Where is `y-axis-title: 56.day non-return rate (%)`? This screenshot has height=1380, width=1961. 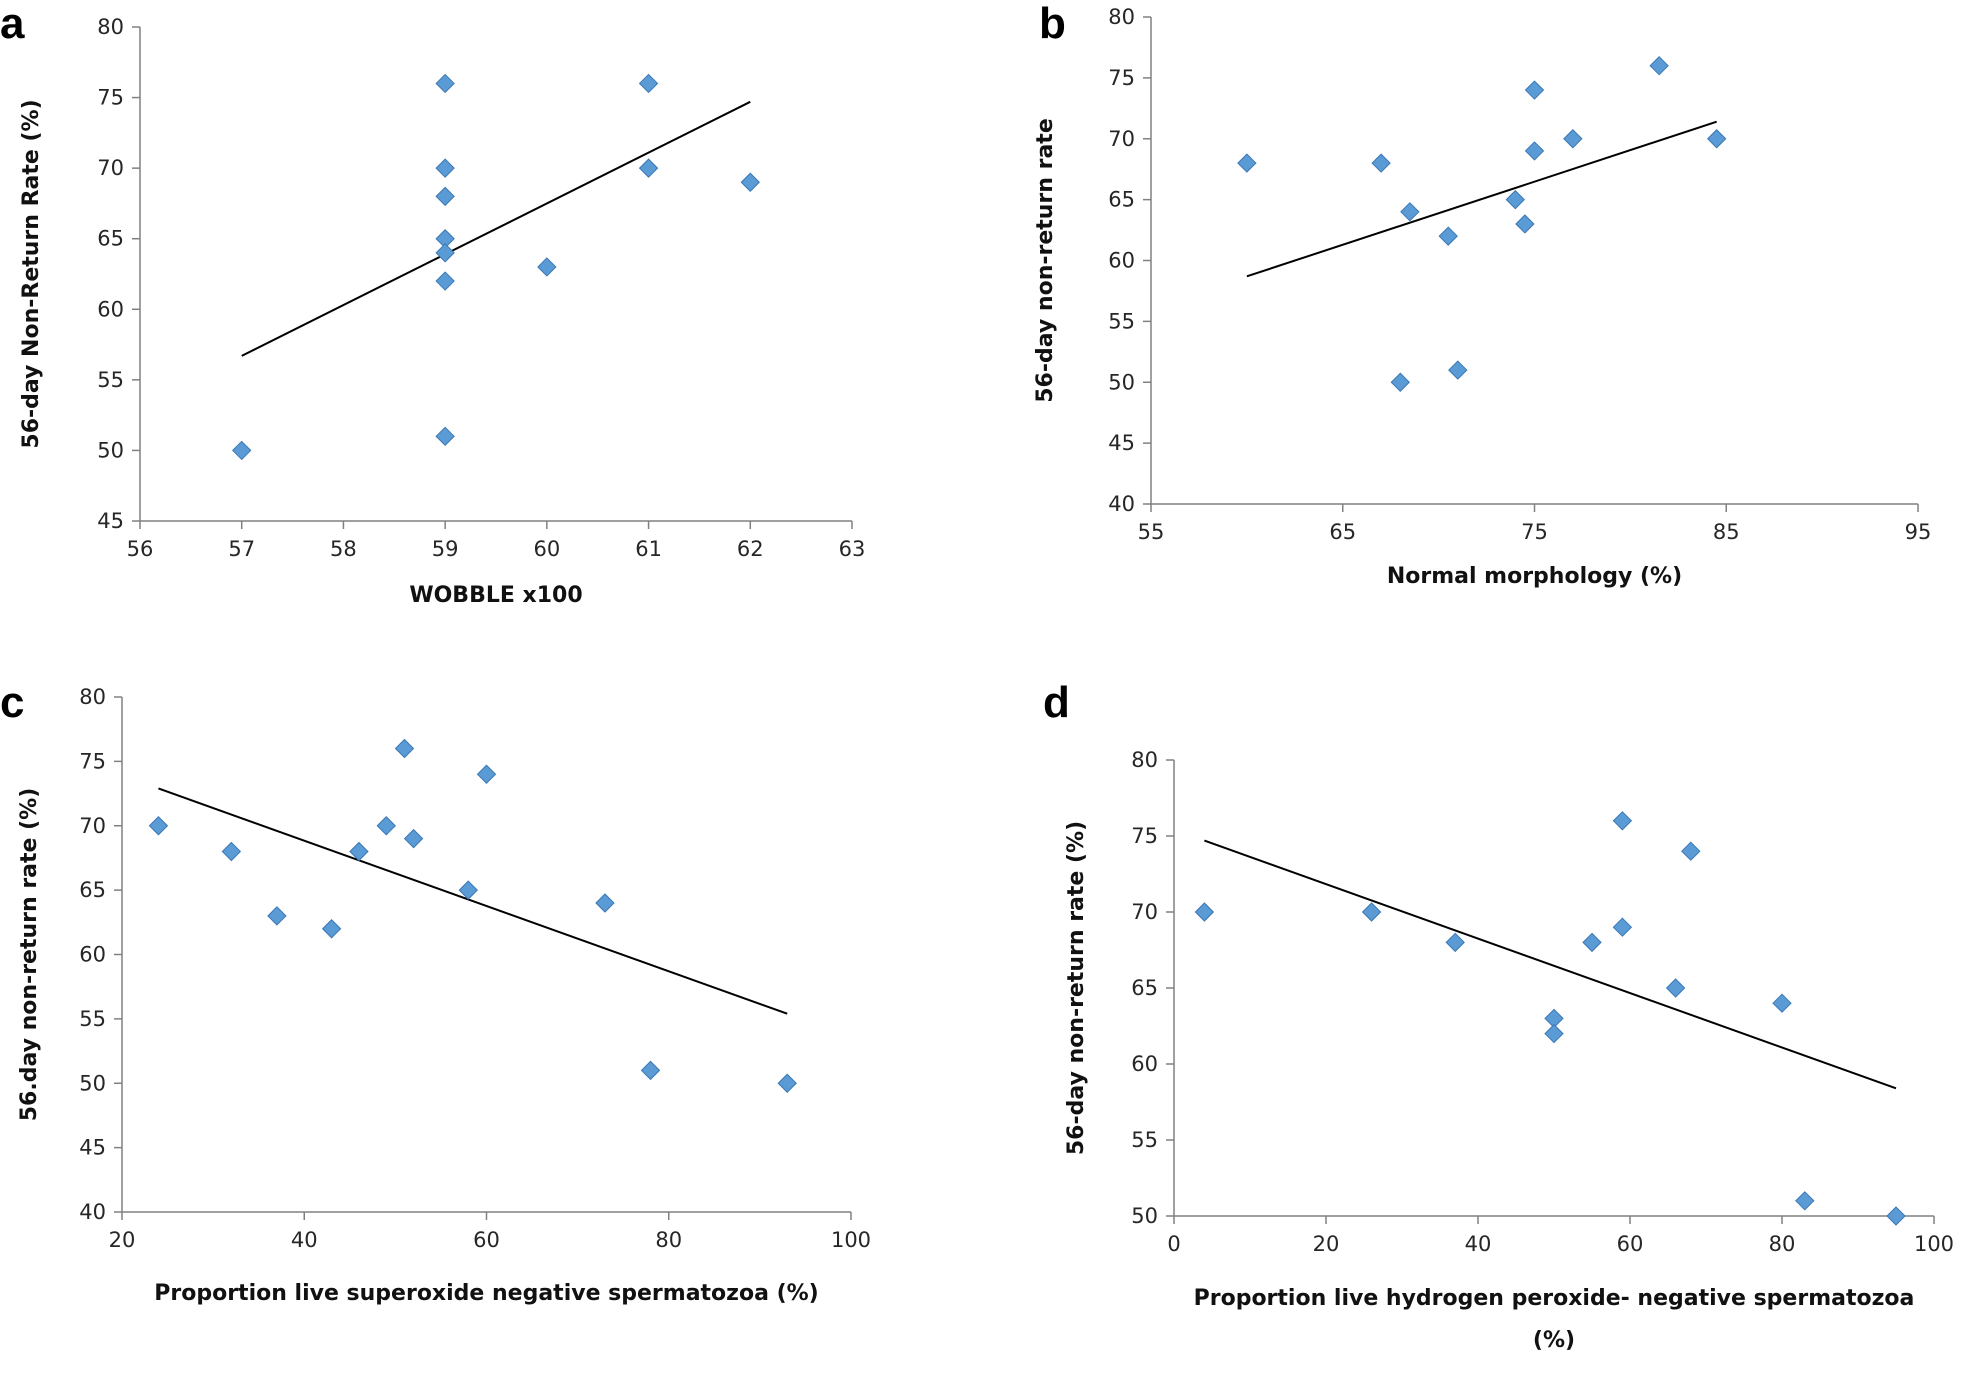
y-axis-title: 56.day non-return rate (%) is located at coordinates (29, 955).